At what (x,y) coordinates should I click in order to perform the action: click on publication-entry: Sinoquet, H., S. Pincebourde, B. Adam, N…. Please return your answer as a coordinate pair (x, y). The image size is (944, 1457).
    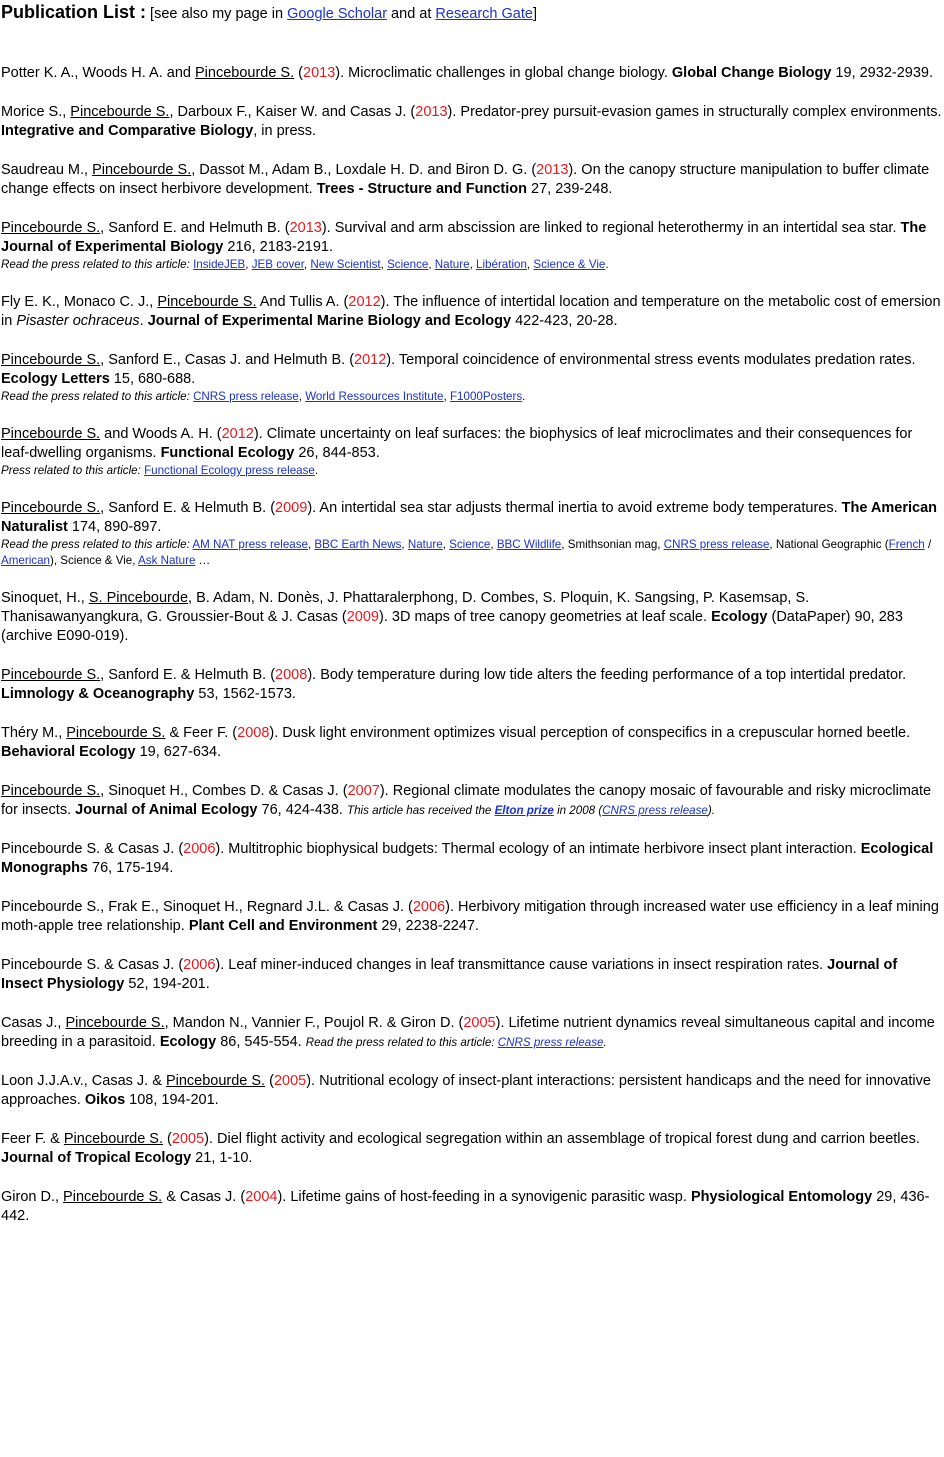
    Looking at the image, I should click on (471, 617).